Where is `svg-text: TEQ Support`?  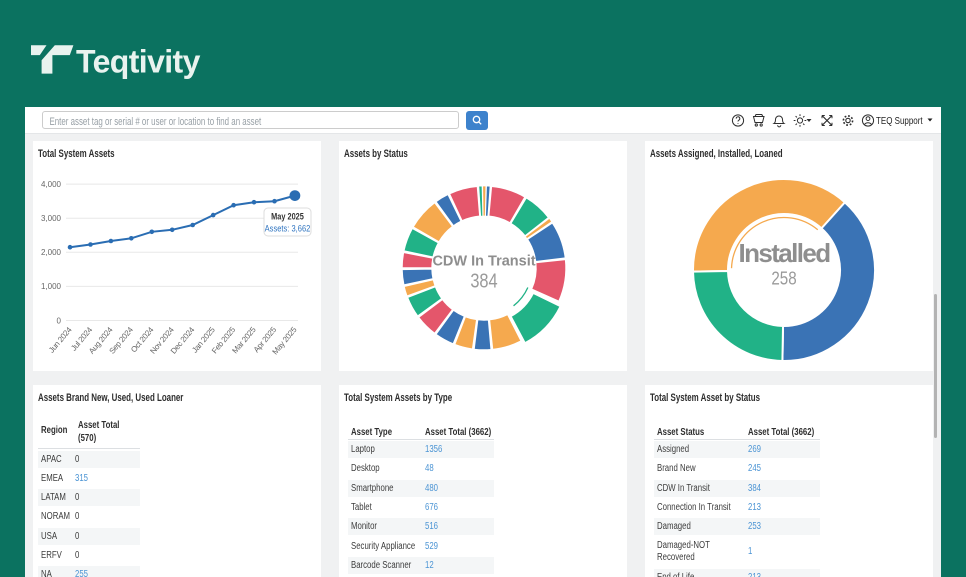 svg-text: TEQ Support is located at coordinates (899, 120).